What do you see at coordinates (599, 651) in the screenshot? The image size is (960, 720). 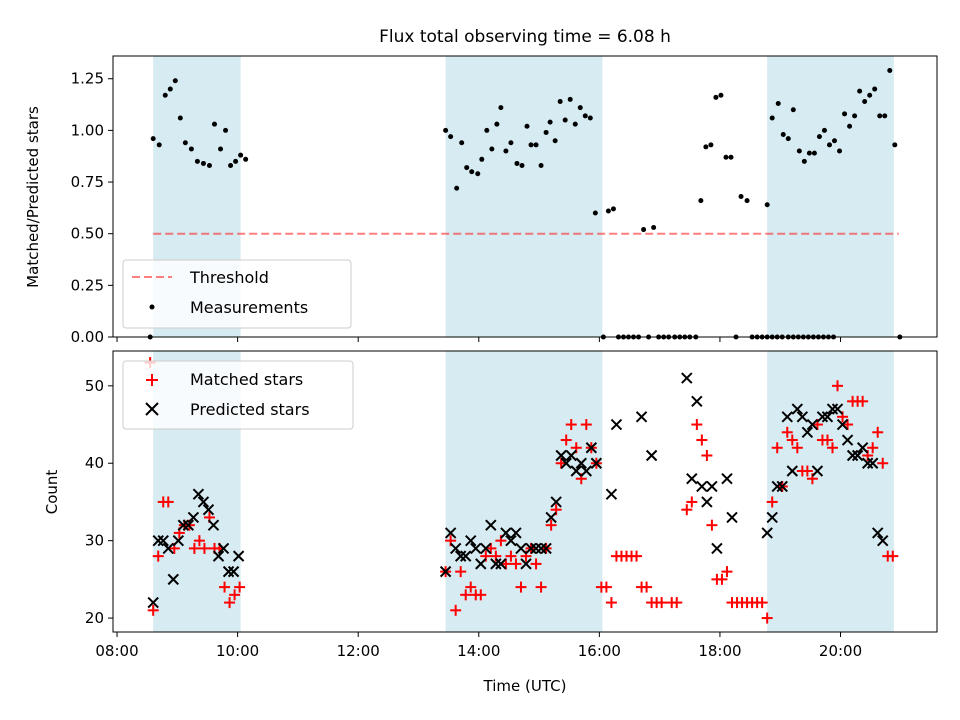 I see `x-tick-label: 16:00` at bounding box center [599, 651].